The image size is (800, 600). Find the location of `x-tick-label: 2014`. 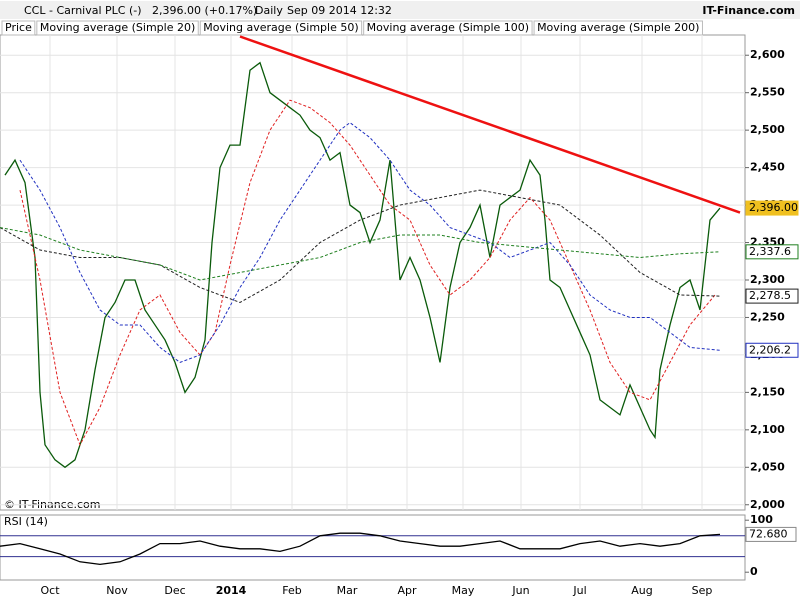

x-tick-label: 2014 is located at coordinates (231, 590).